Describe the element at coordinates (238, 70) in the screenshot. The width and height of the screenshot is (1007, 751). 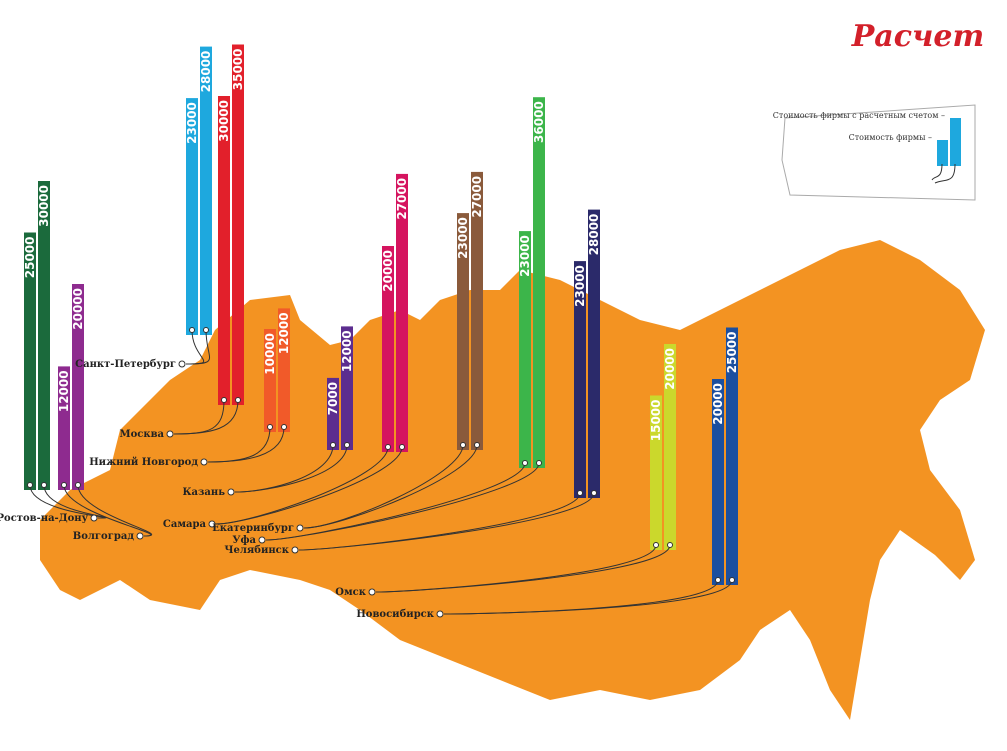
I see `value-label: 35000` at that location.